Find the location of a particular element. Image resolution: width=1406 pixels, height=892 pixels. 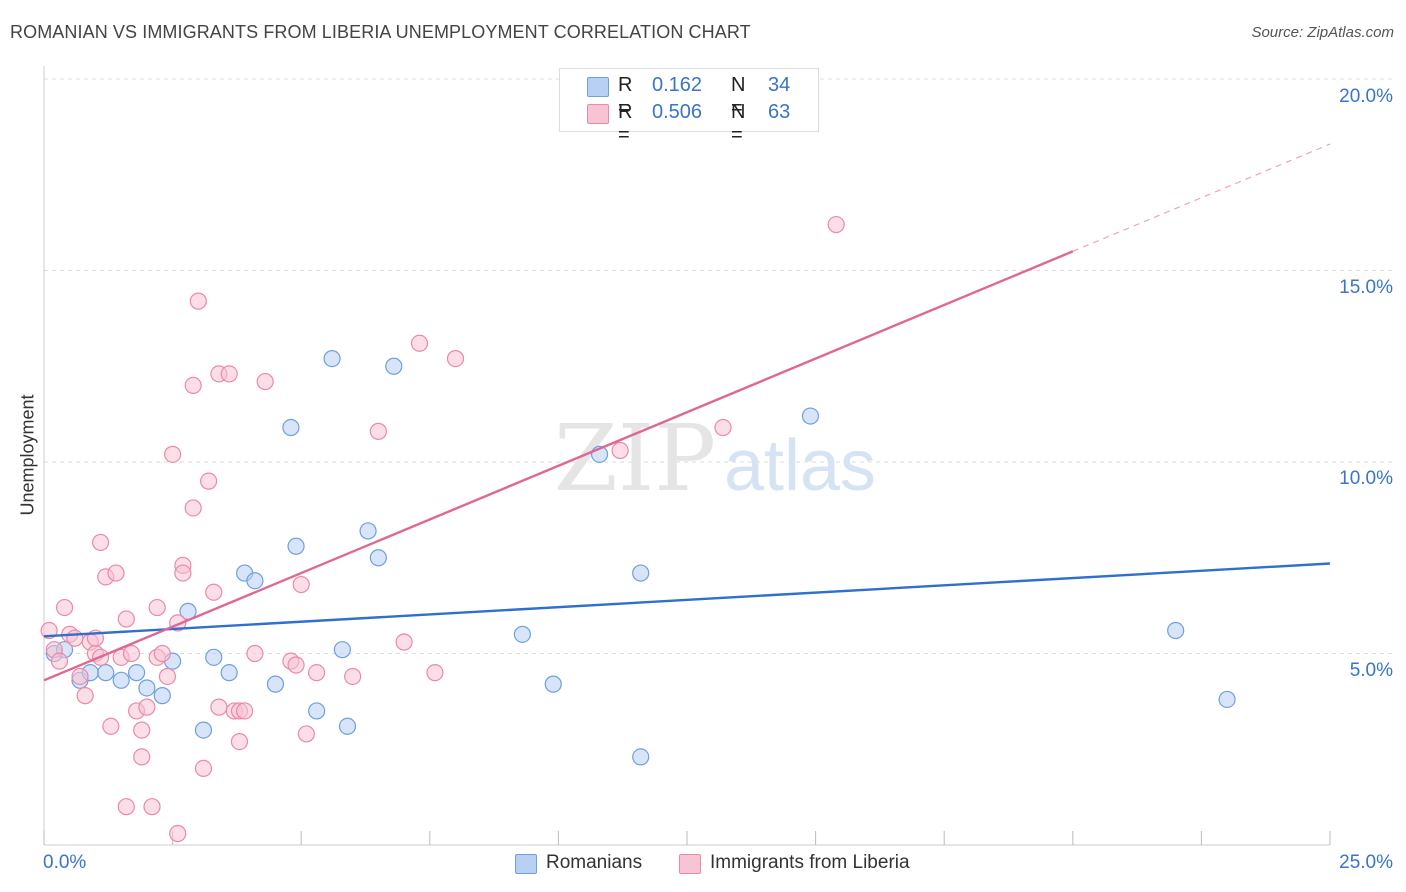

watermark: ZIP atlas is located at coordinates (715, 458).